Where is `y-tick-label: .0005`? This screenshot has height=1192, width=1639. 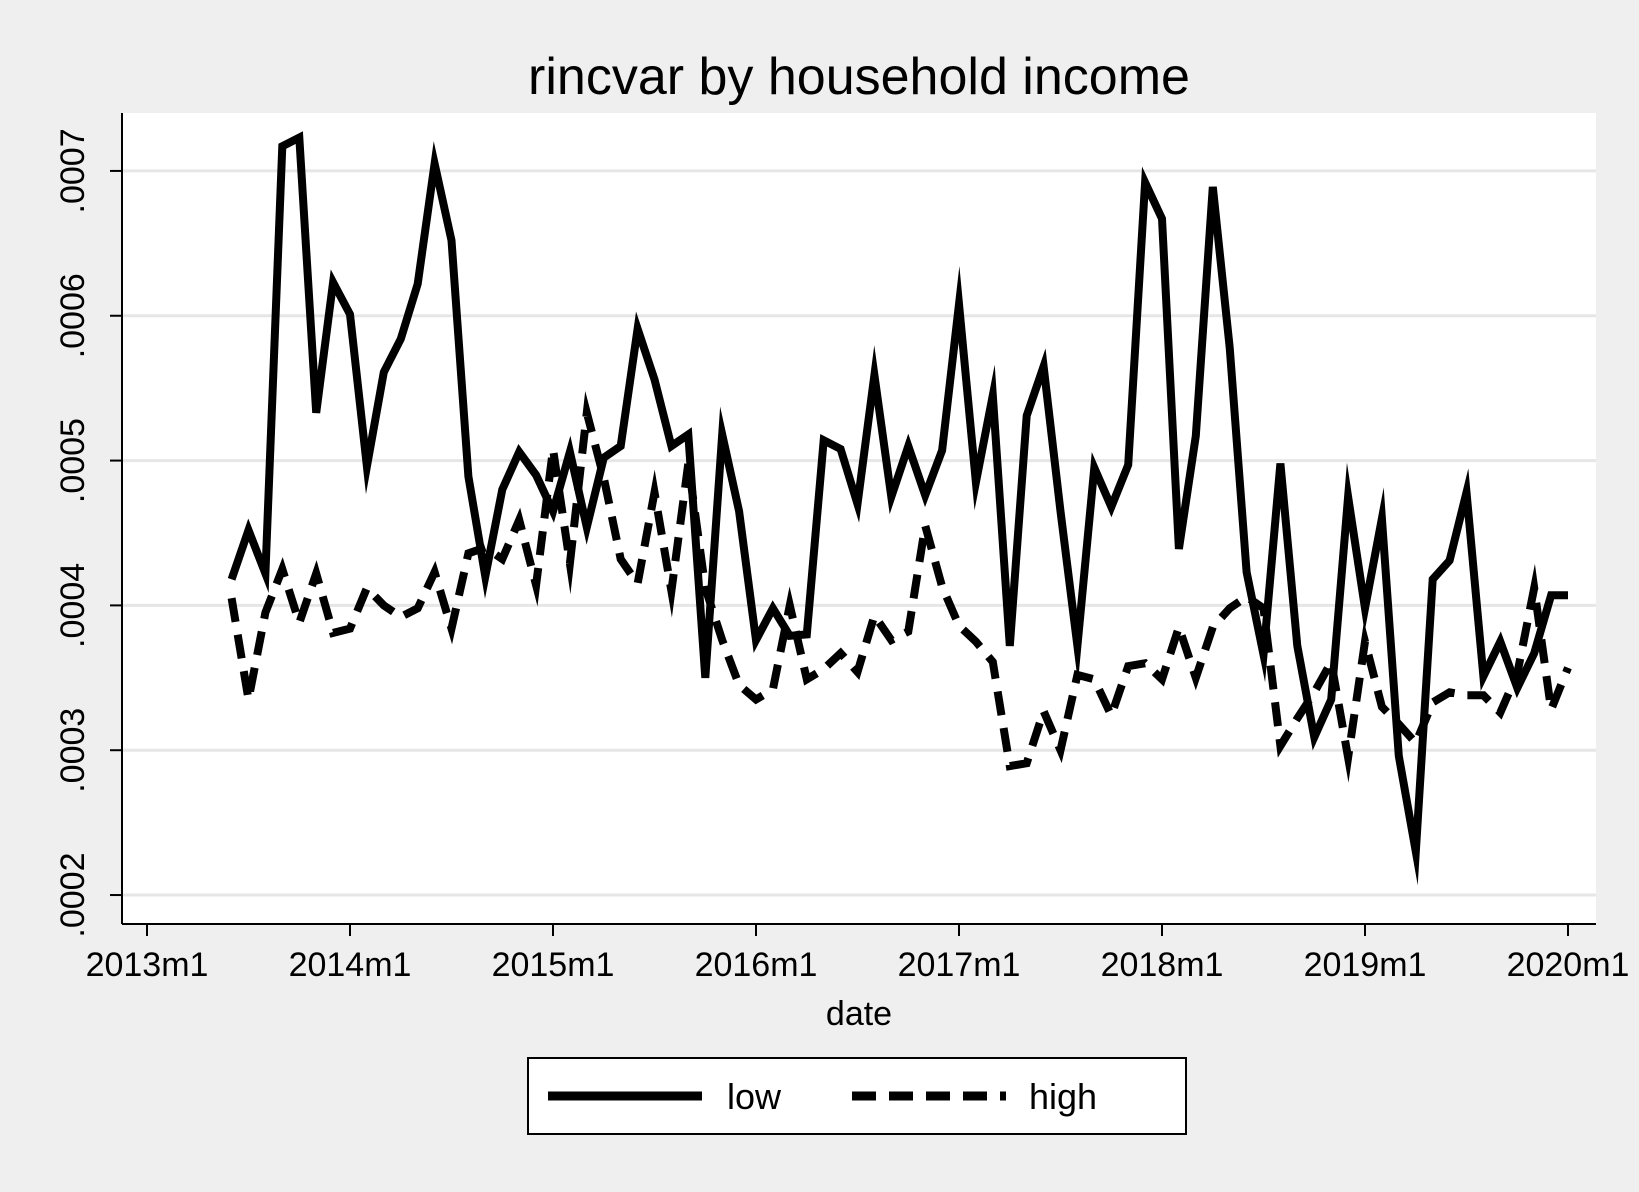
y-tick-label: .0005 is located at coordinates (73, 460).